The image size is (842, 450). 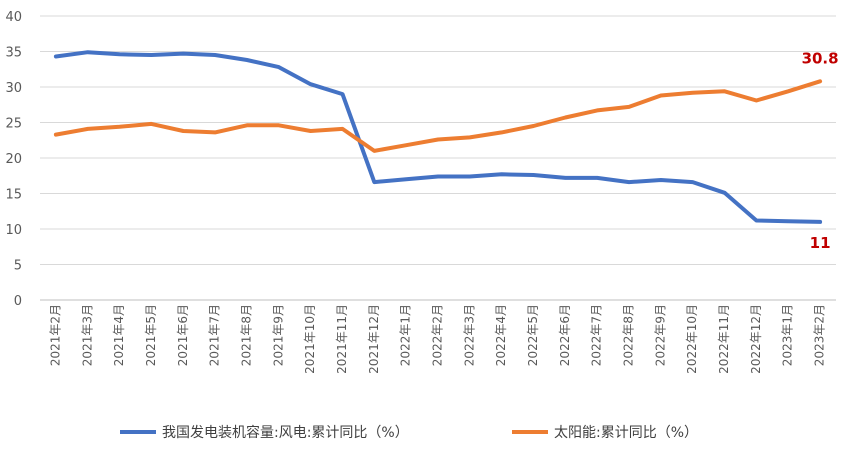 What do you see at coordinates (629, 335) in the screenshot?
I see `x-tick-label: 2022年8月` at bounding box center [629, 335].